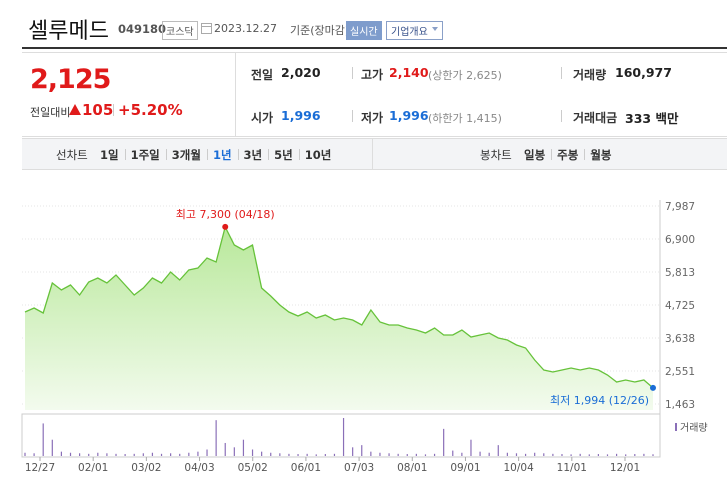 The width and height of the screenshot is (727, 495). Describe the element at coordinates (595, 118) in the screenshot. I see `field-label: 거래대금` at that location.